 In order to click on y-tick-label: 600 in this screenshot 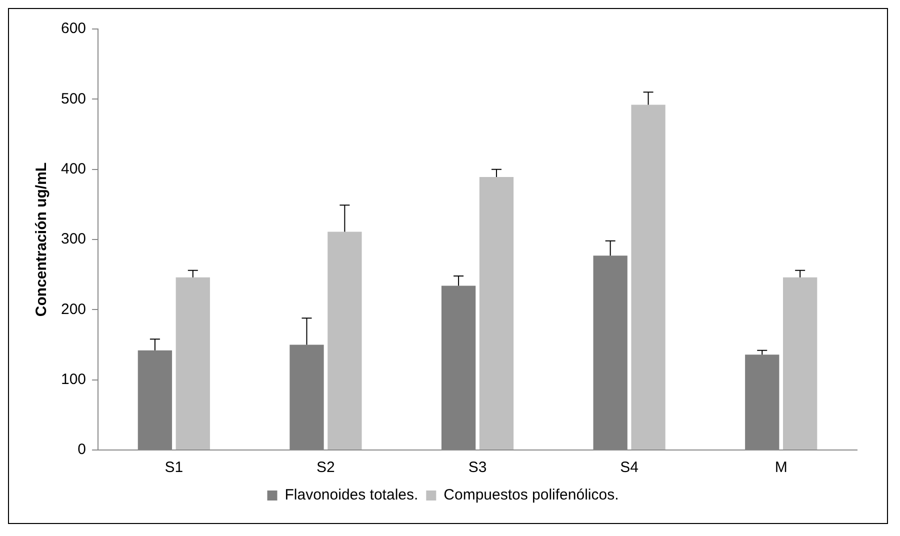, I will do `click(73, 29)`.